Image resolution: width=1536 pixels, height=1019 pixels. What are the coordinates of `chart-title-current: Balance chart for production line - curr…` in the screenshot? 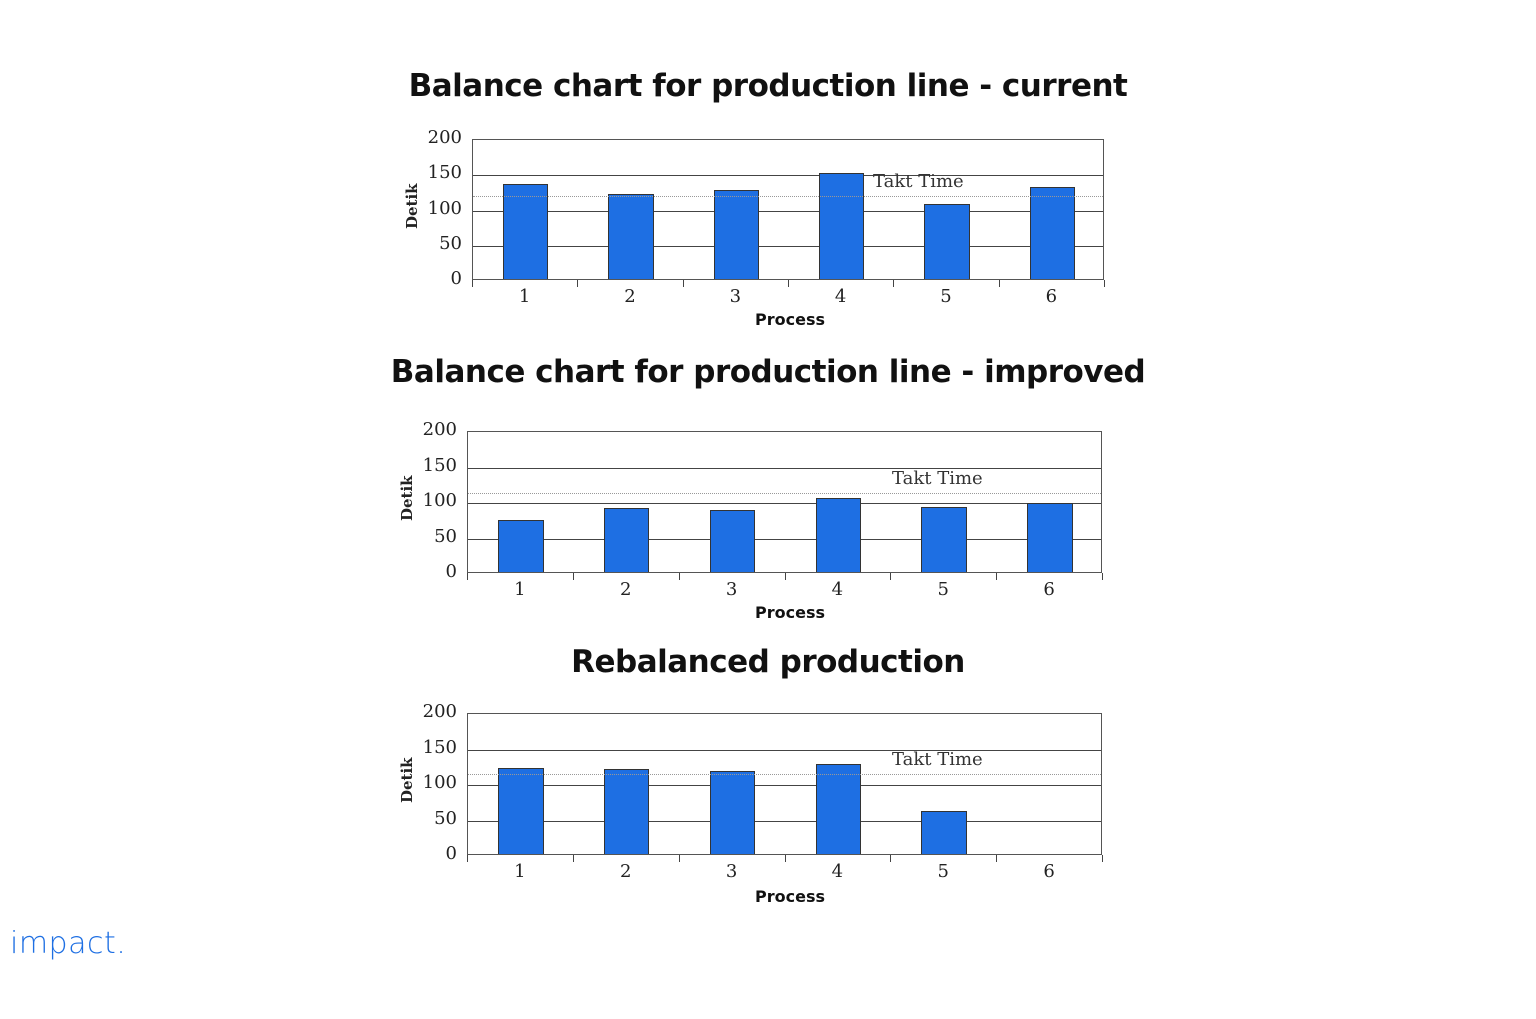 It's located at (768, 86).